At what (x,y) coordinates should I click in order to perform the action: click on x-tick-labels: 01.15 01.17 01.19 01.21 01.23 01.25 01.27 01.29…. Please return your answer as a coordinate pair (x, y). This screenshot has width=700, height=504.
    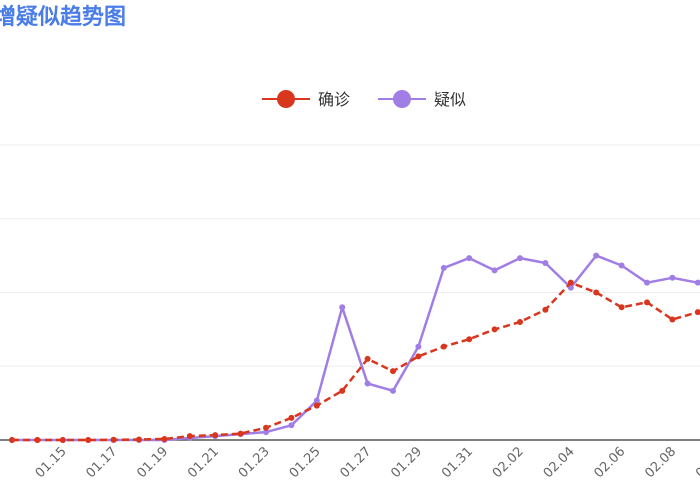
    Looking at the image, I should click on (366, 462).